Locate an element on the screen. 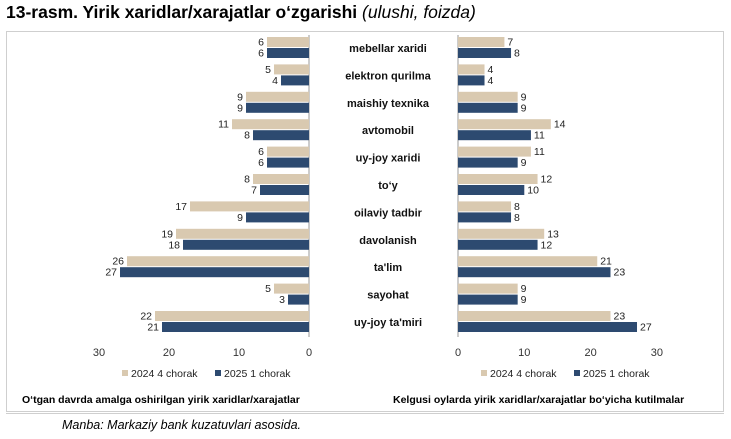  left-tick-label: 30 is located at coordinates (99, 353).